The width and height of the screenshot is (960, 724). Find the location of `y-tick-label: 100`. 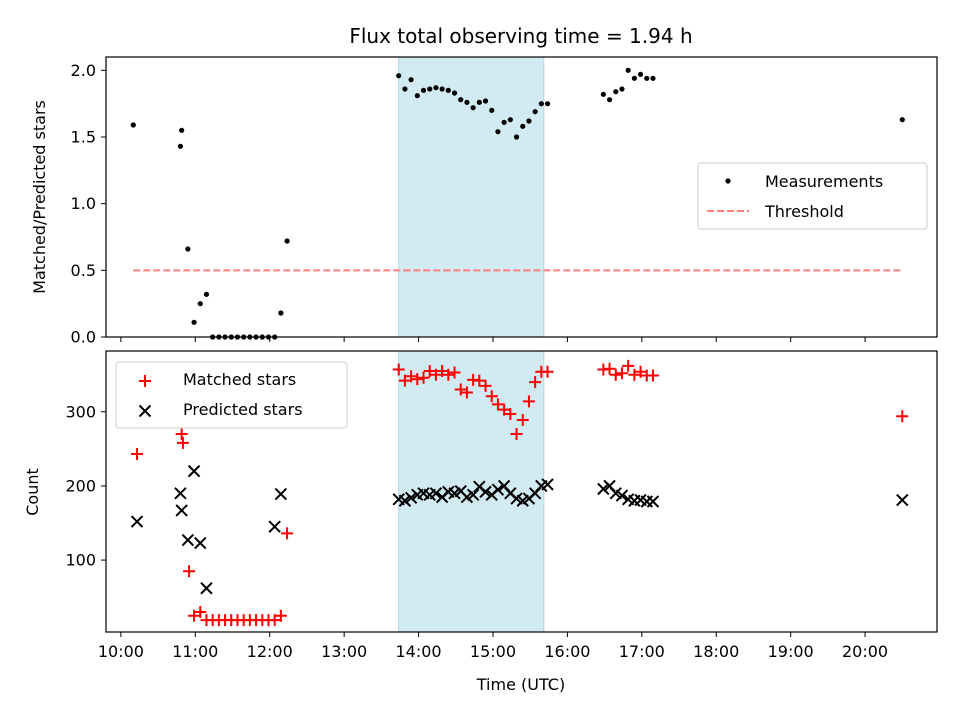

y-tick-label: 100 is located at coordinates (80, 560).